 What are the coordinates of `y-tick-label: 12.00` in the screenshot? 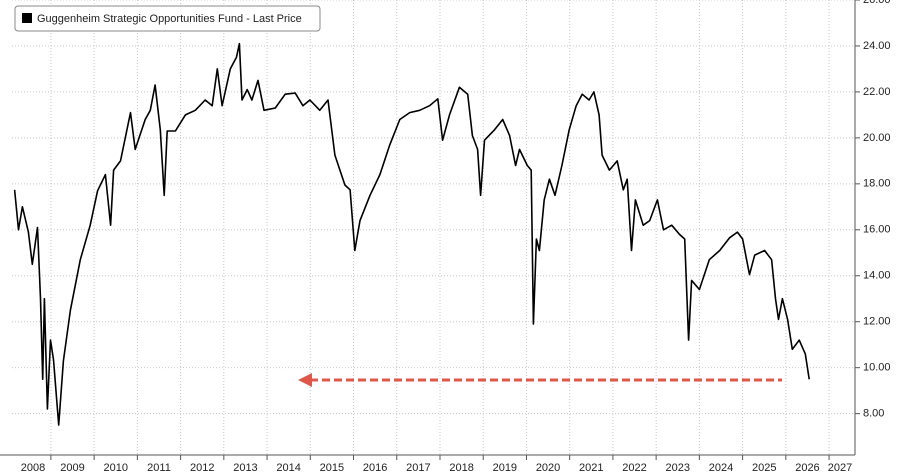 It's located at (877, 322).